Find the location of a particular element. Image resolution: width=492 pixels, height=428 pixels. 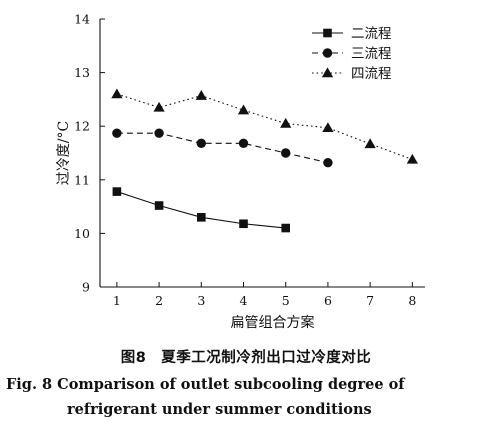

x-axis-title: 扁管组合方案 is located at coordinates (273, 322).